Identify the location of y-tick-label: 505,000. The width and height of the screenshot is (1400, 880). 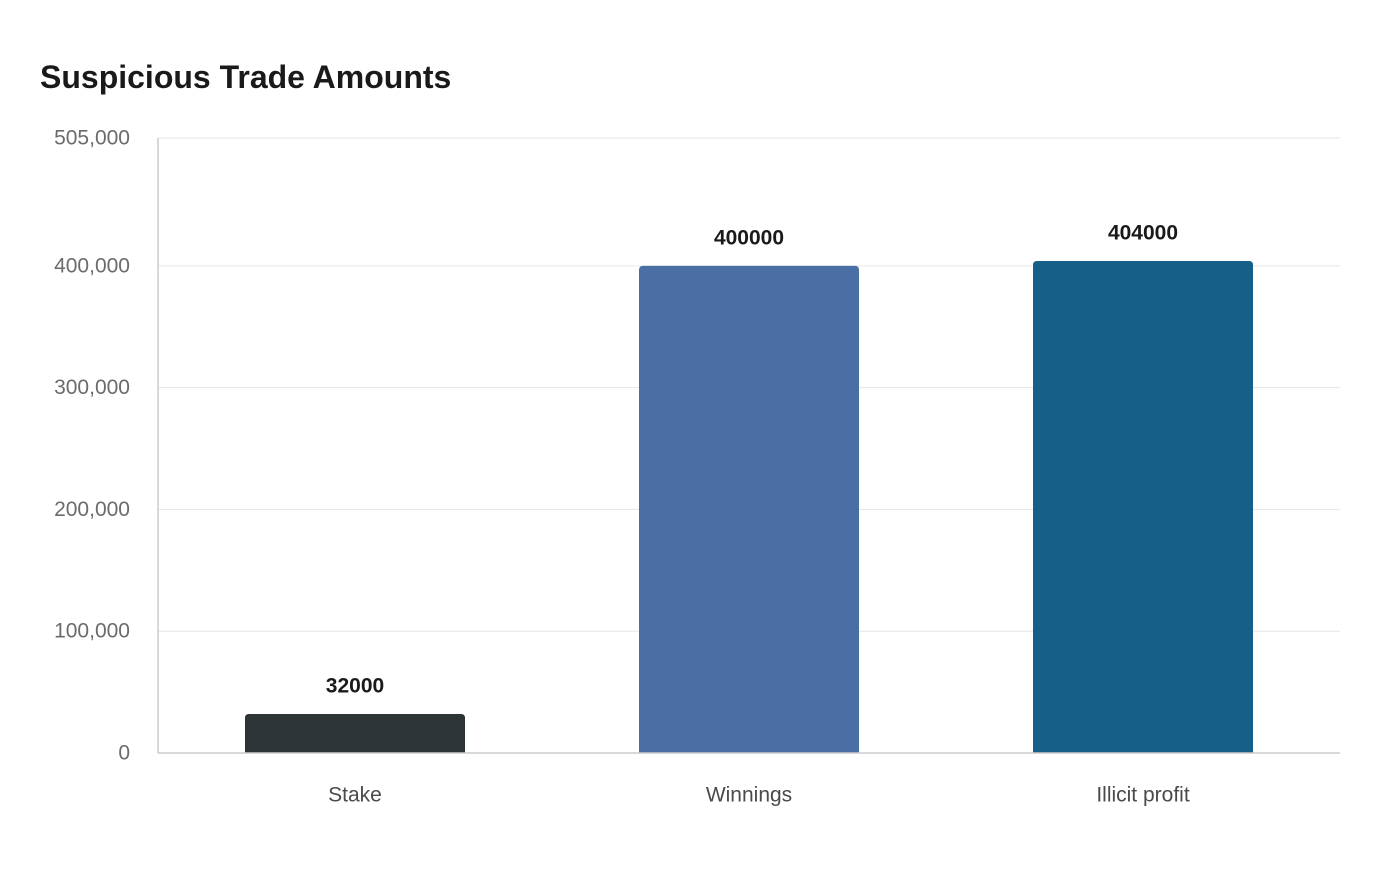
(92, 138).